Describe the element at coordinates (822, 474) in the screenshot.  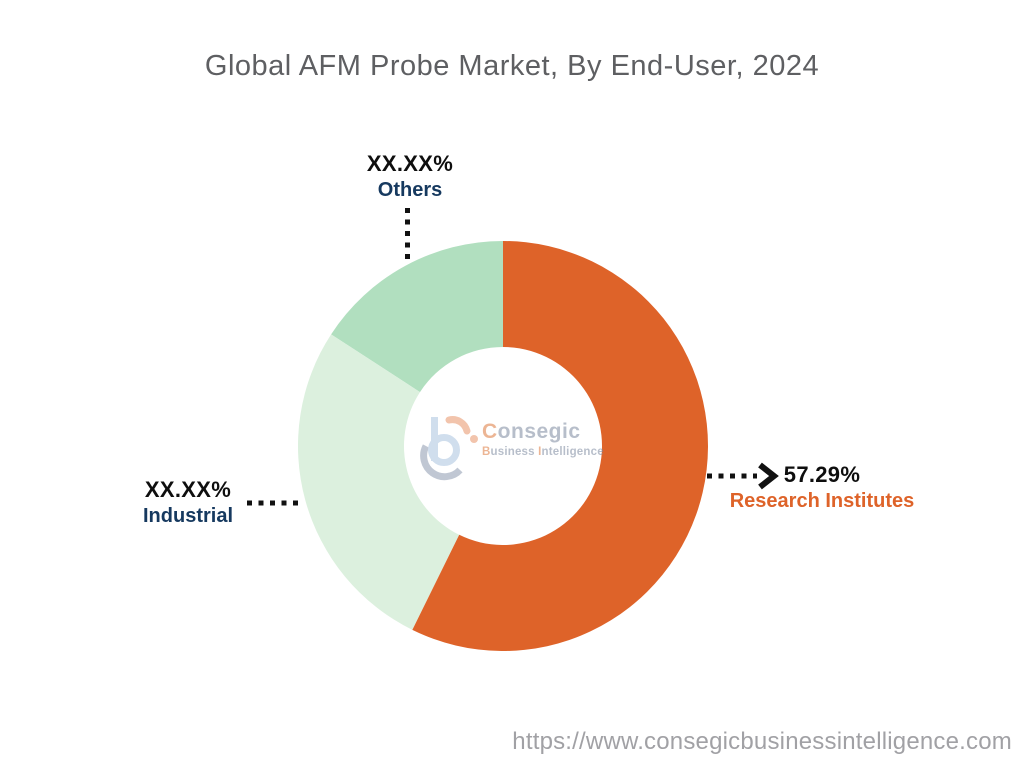
I see `research-institutes-value: 57.29%` at that location.